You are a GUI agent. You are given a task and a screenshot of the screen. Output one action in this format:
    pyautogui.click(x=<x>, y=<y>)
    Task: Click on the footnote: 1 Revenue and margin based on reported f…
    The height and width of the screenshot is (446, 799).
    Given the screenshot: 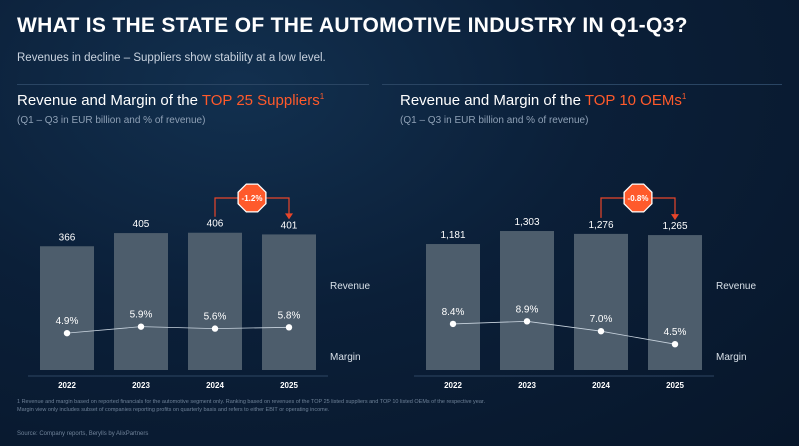 What is the action you would take?
    pyautogui.click(x=251, y=406)
    